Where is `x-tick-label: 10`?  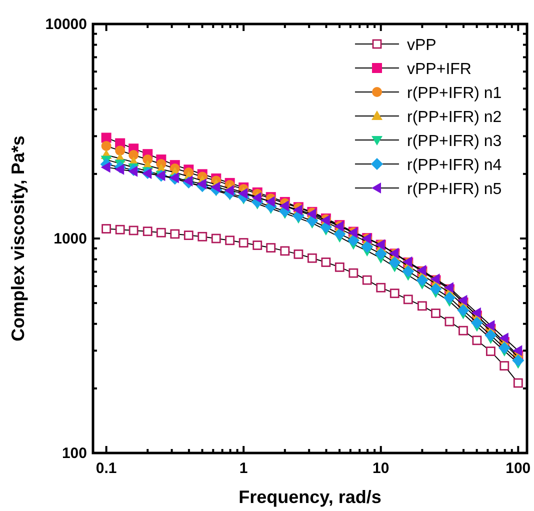
x-tick-label: 10 is located at coordinates (381, 468).